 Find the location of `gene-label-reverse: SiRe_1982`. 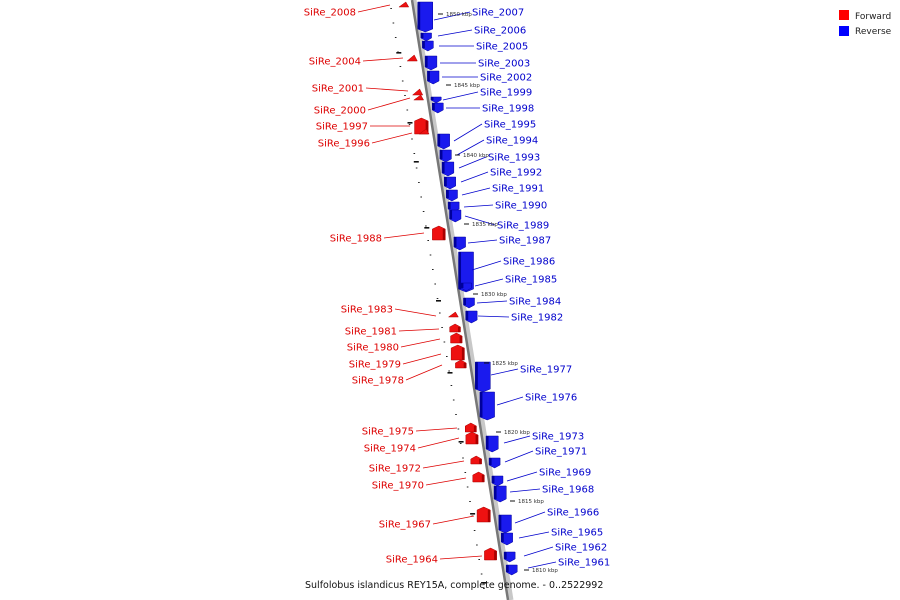

gene-label-reverse: SiRe_1982 is located at coordinates (537, 318).